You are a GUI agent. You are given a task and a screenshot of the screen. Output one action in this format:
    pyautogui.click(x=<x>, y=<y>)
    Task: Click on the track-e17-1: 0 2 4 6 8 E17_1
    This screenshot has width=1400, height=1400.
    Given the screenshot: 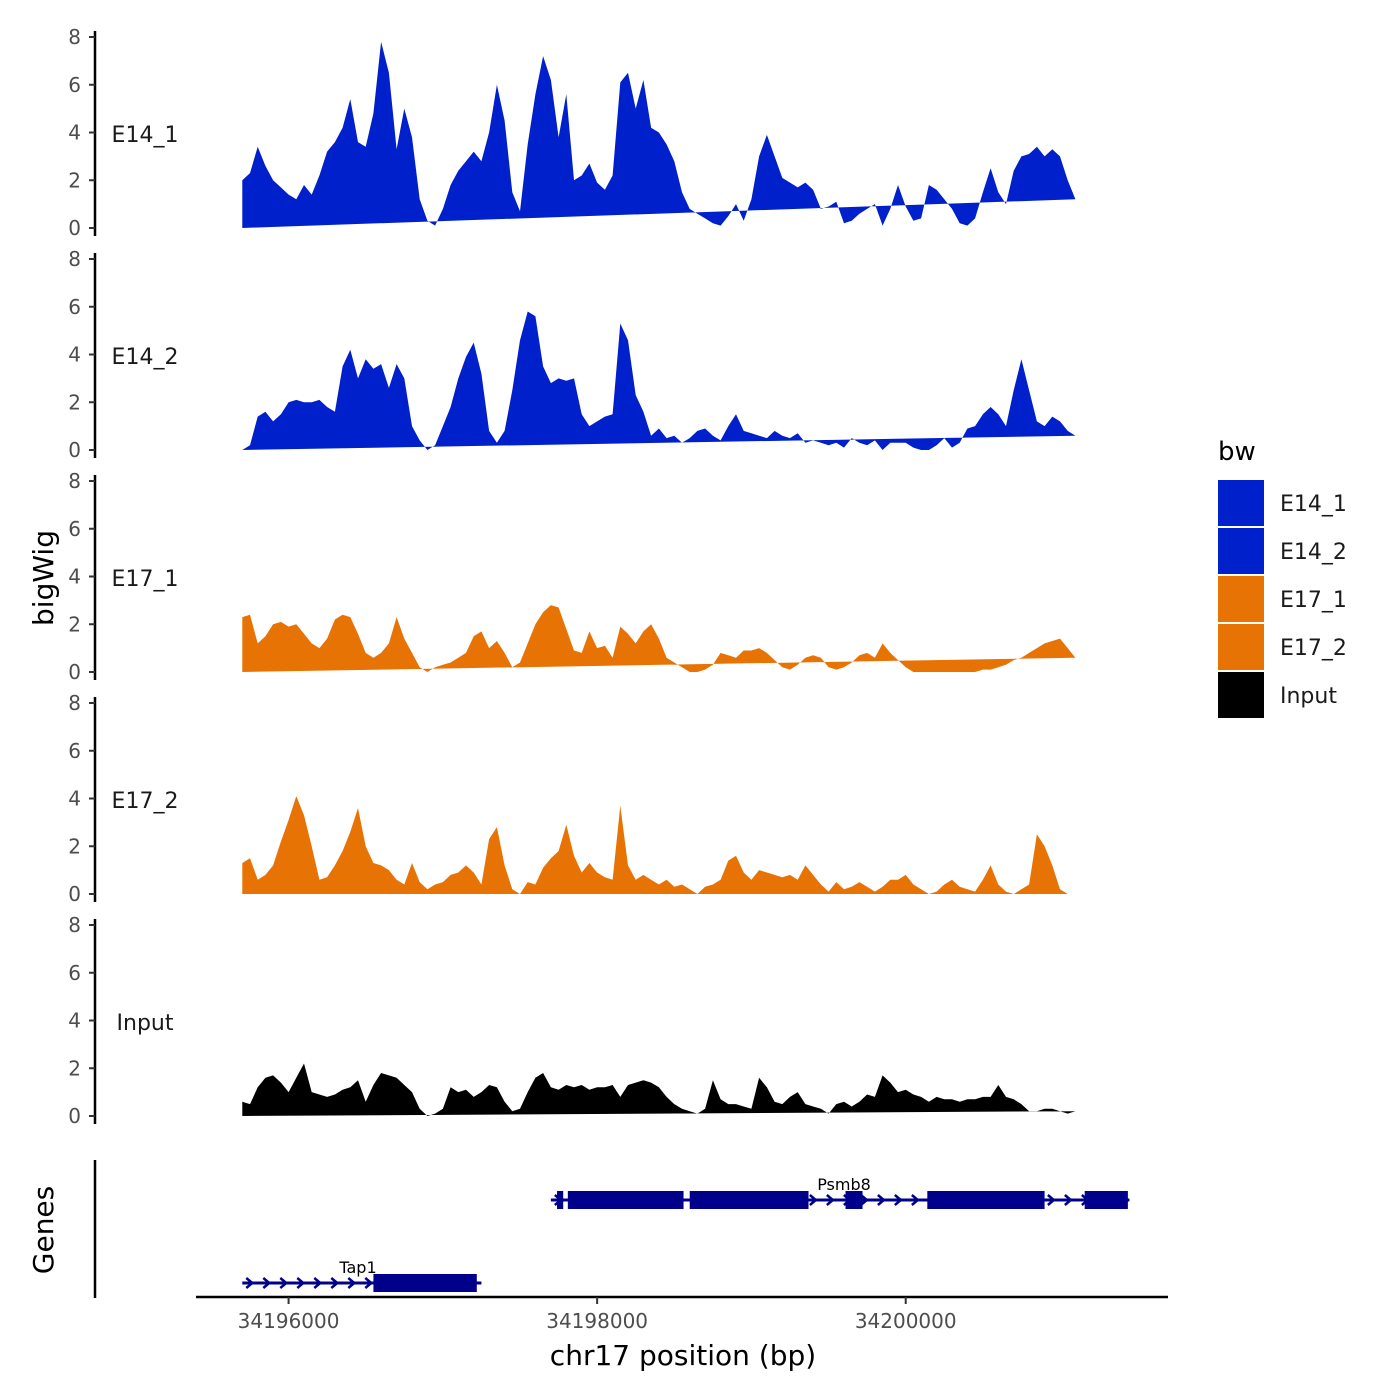 What is the action you would take?
    pyautogui.click(x=572, y=576)
    